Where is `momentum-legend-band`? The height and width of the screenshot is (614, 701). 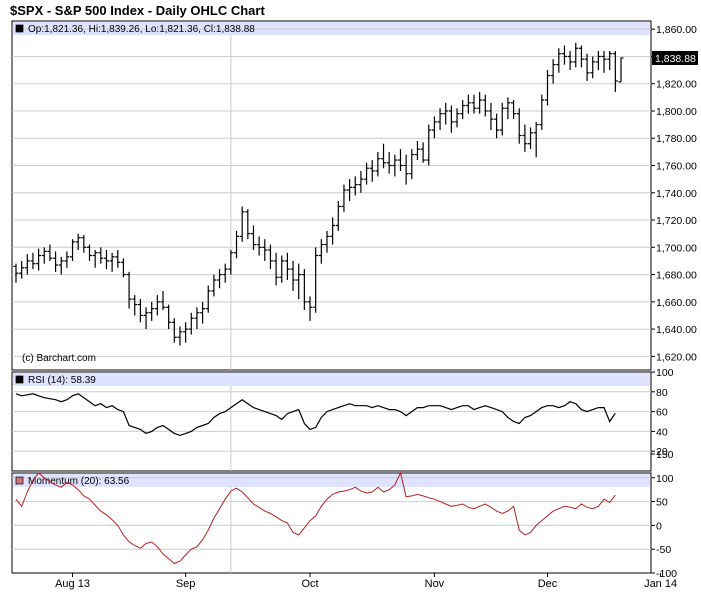 momentum-legend-band is located at coordinates (331, 480).